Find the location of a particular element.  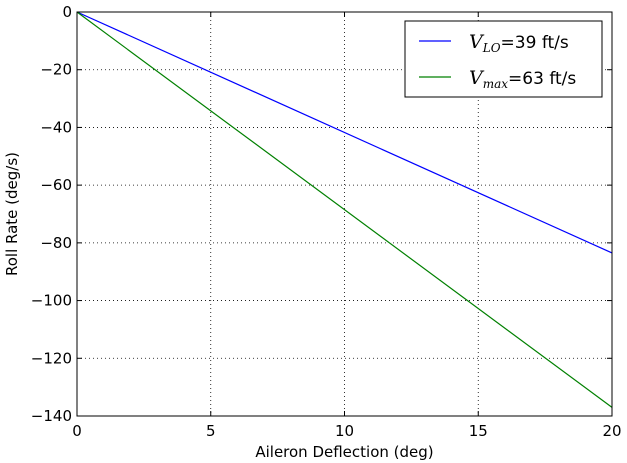

x-tick-label: 20 is located at coordinates (611, 431).